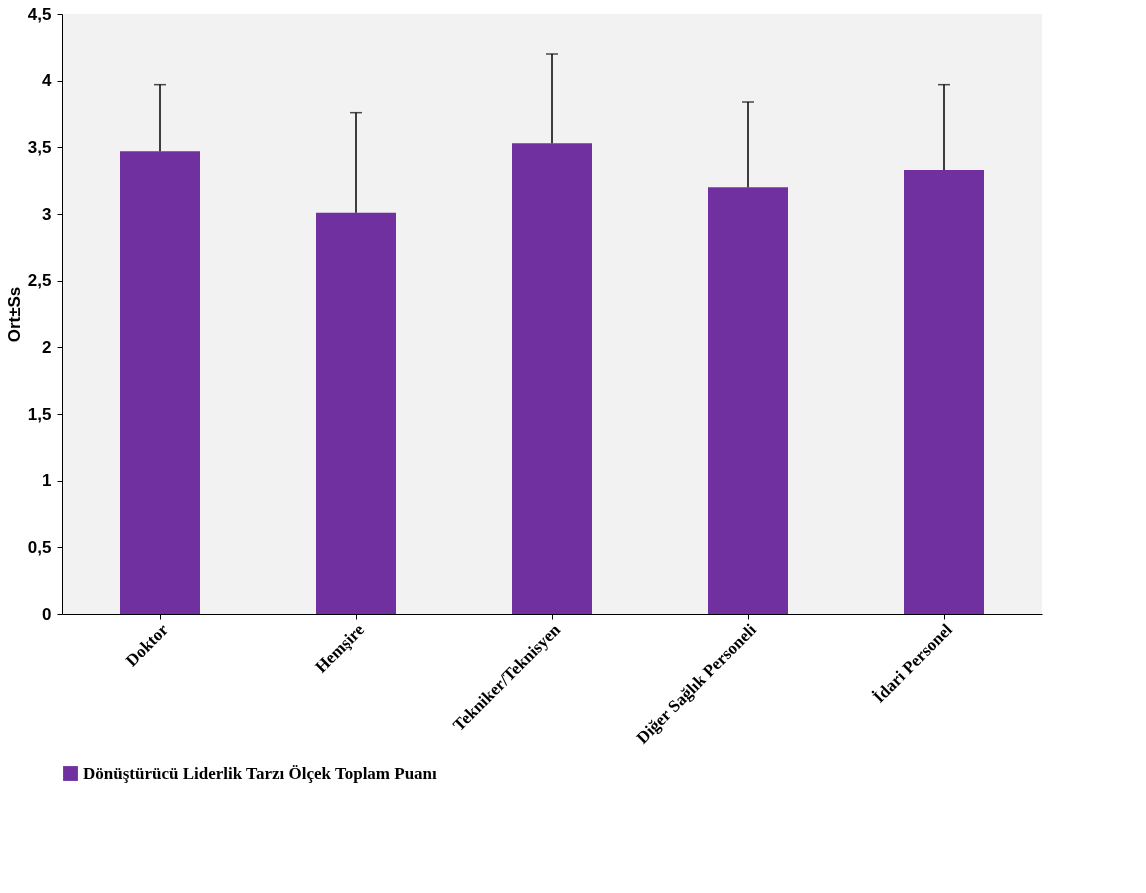 The width and height of the screenshot is (1146, 893). Describe the element at coordinates (47, 81) in the screenshot. I see `y-tick-label: 4` at that location.